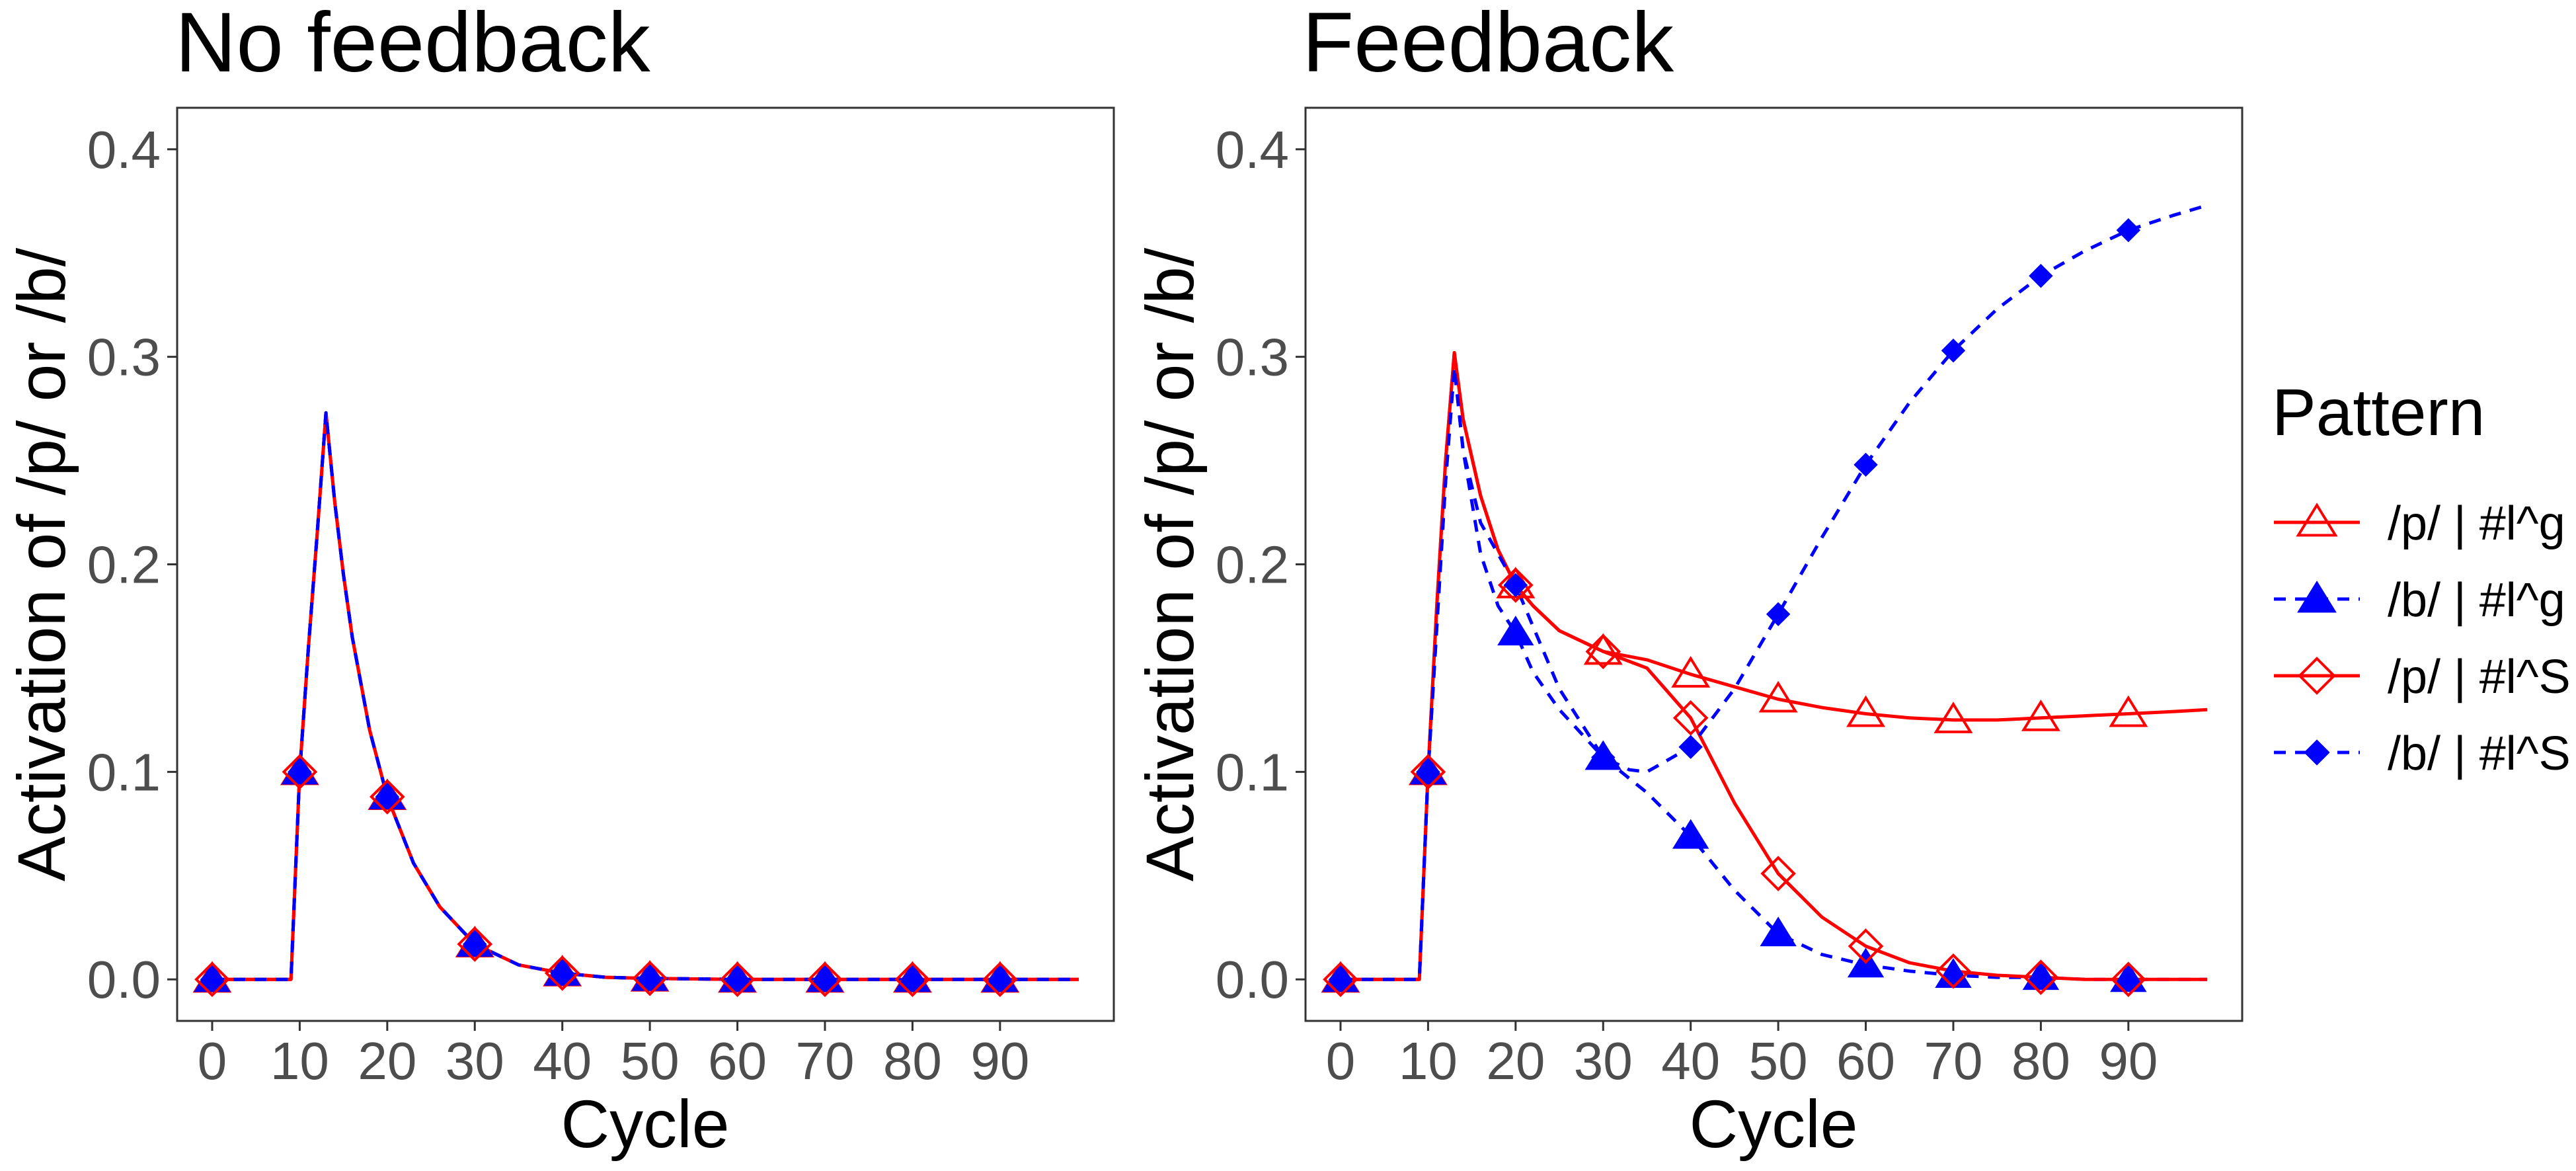  I want to click on legend-label: /p/ | #l^S, so click(2479, 678).